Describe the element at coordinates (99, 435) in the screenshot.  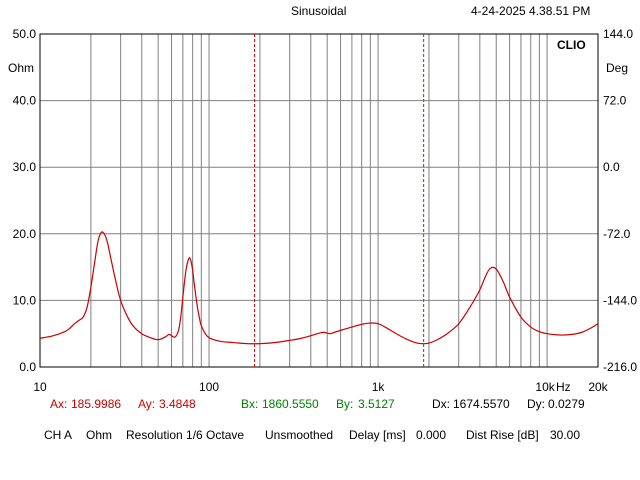
I see `unit-label: Ohm` at that location.